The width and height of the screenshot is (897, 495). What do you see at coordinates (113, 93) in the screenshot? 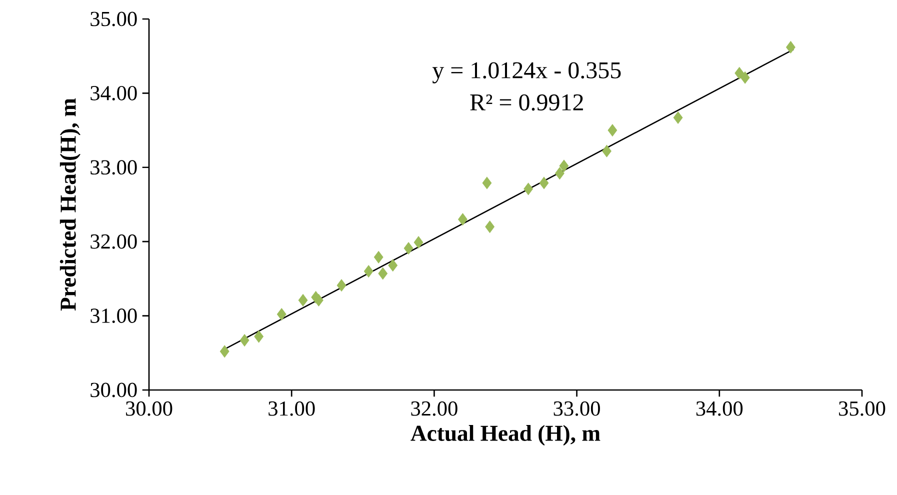
I see `y-tick-label: 34.00` at bounding box center [113, 93].